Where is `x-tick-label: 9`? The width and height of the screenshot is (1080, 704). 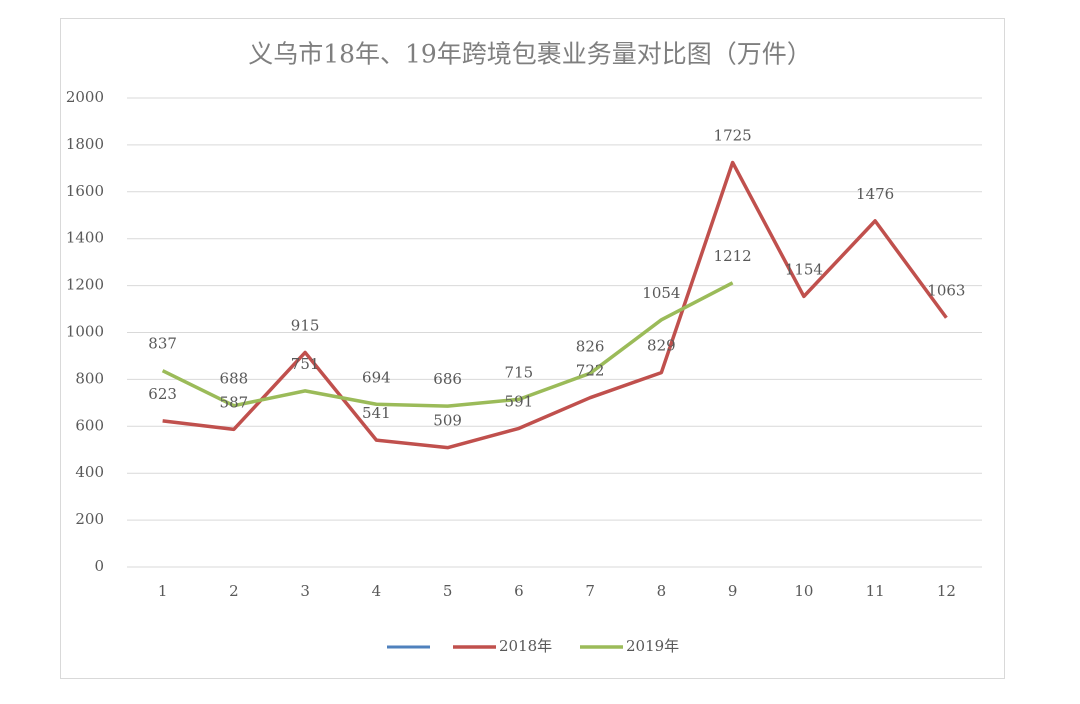 x-tick-label: 9 is located at coordinates (733, 591).